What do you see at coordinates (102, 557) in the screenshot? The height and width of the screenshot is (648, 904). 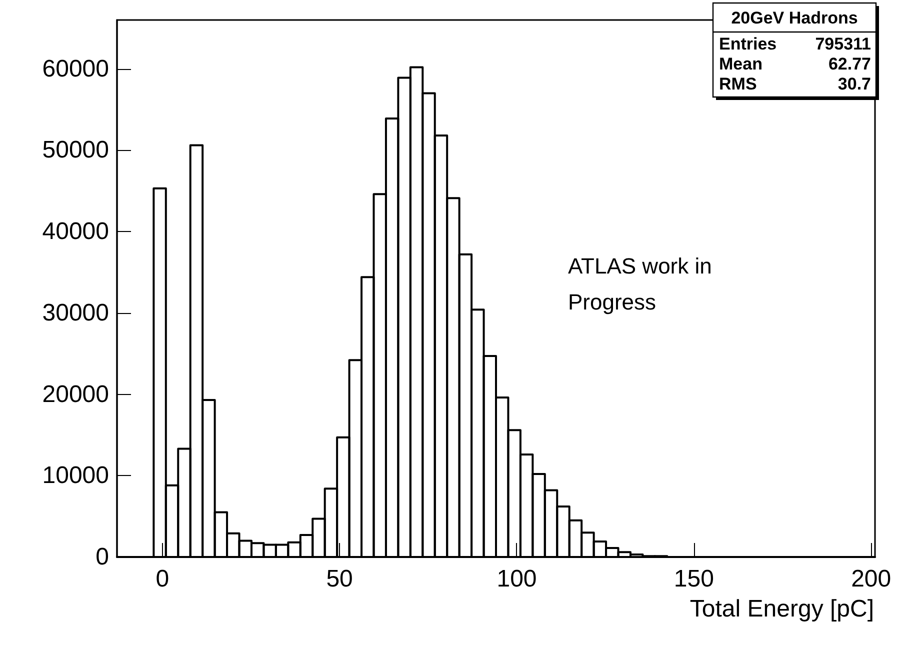 I see `y-tick-label: 0` at bounding box center [102, 557].